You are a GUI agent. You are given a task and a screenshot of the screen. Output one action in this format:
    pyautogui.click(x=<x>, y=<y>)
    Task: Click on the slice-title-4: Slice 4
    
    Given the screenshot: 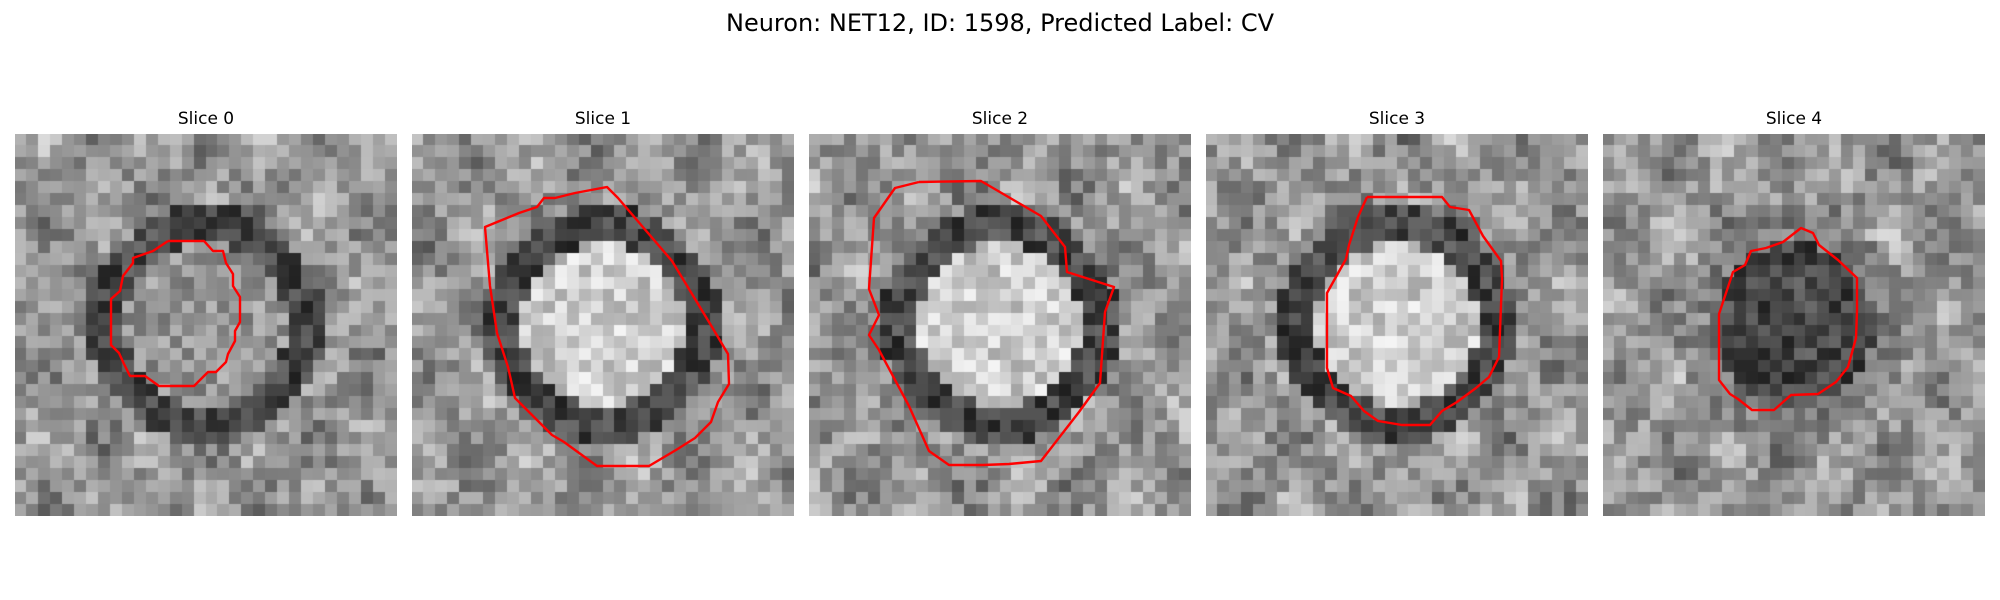 What is the action you would take?
    pyautogui.click(x=1794, y=119)
    